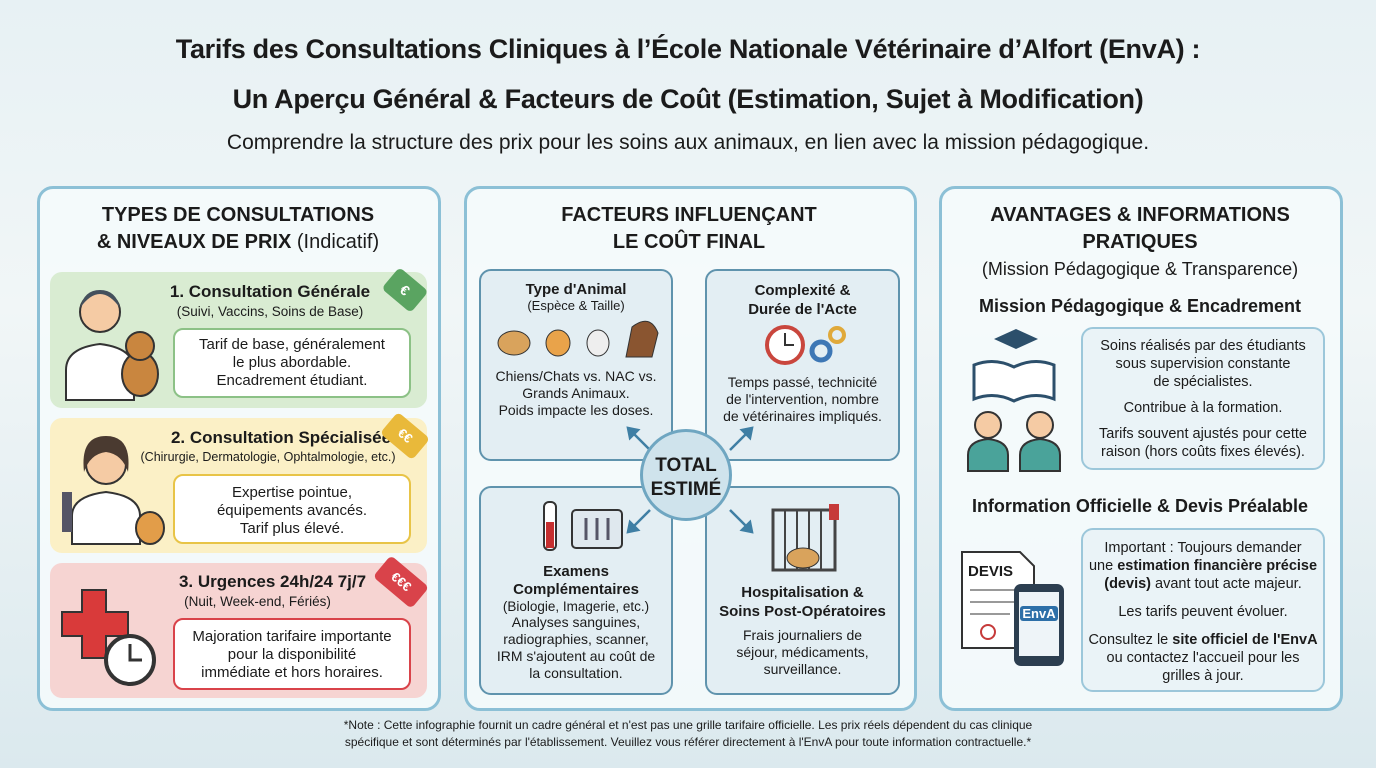  I want to click on animals-icon, so click(578, 339).